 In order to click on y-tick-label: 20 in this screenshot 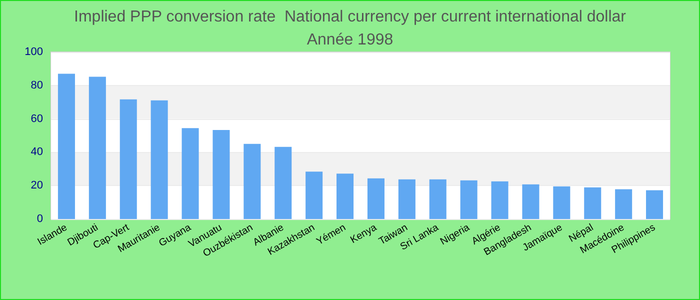, I will do `click(36, 186)`.